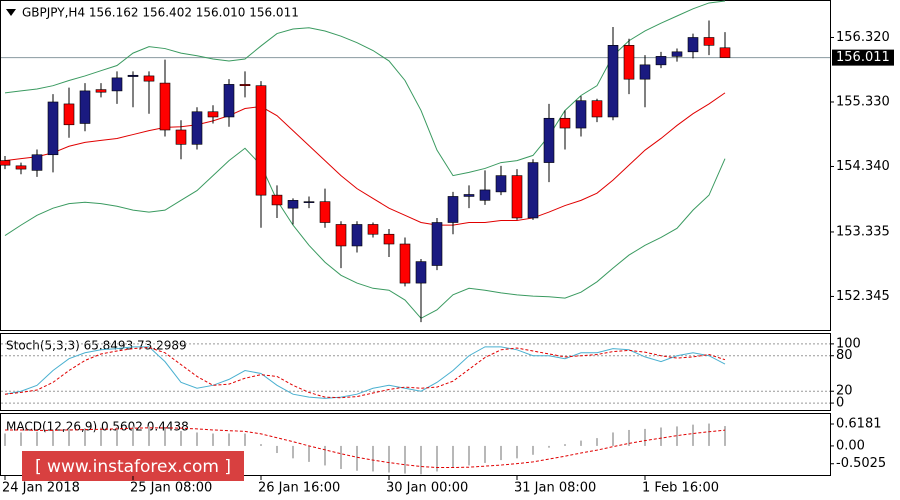 The width and height of the screenshot is (900, 500). I want to click on y-tick-label: -0.5025, so click(861, 463).